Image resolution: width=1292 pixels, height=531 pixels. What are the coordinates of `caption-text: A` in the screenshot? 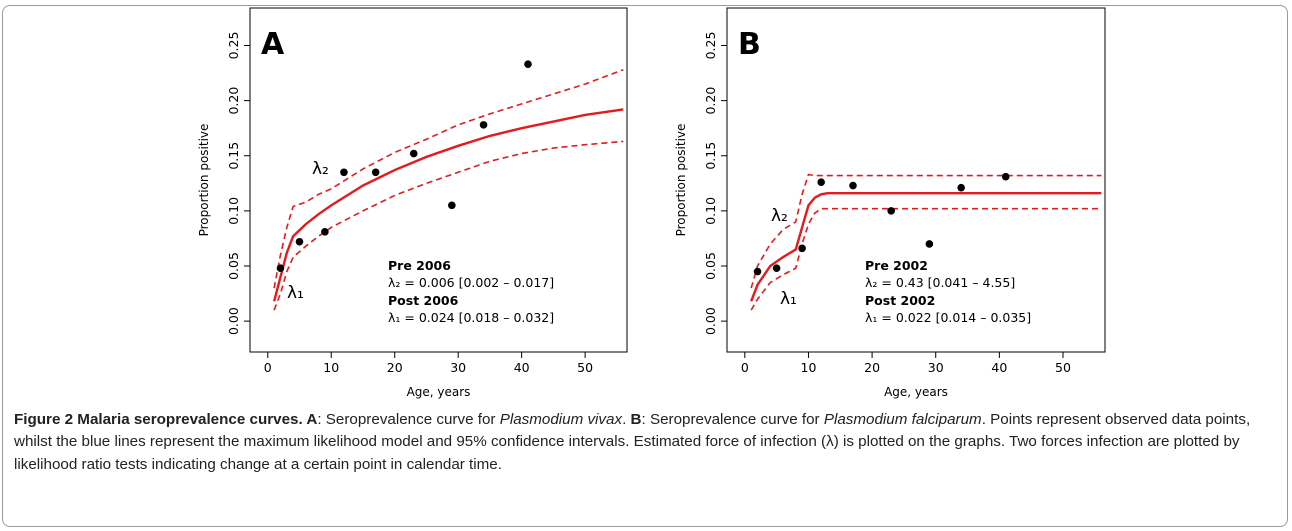 It's located at (312, 419).